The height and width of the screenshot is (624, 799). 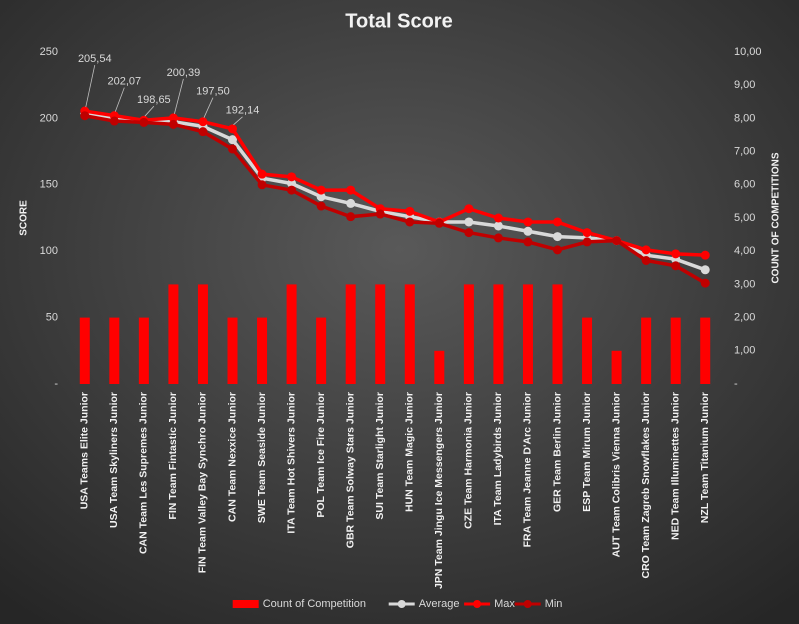 What do you see at coordinates (380, 456) in the screenshot?
I see `x-tick-label: SUI Team Starlight Junior` at bounding box center [380, 456].